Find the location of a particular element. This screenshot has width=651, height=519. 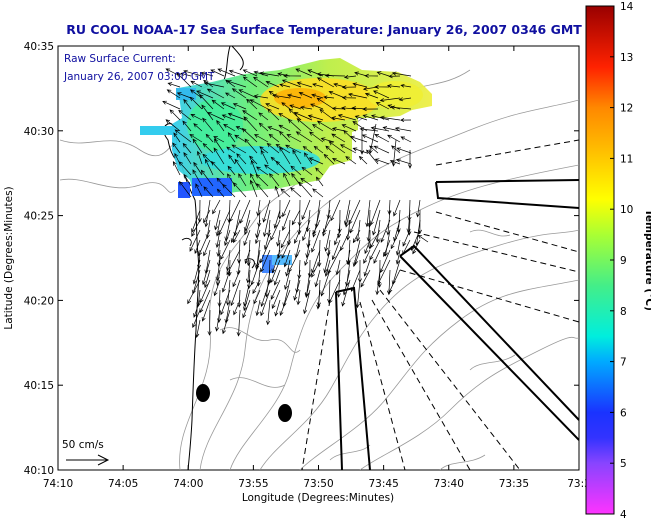

colorbar-tick-label: 6 is located at coordinates (623, 413).